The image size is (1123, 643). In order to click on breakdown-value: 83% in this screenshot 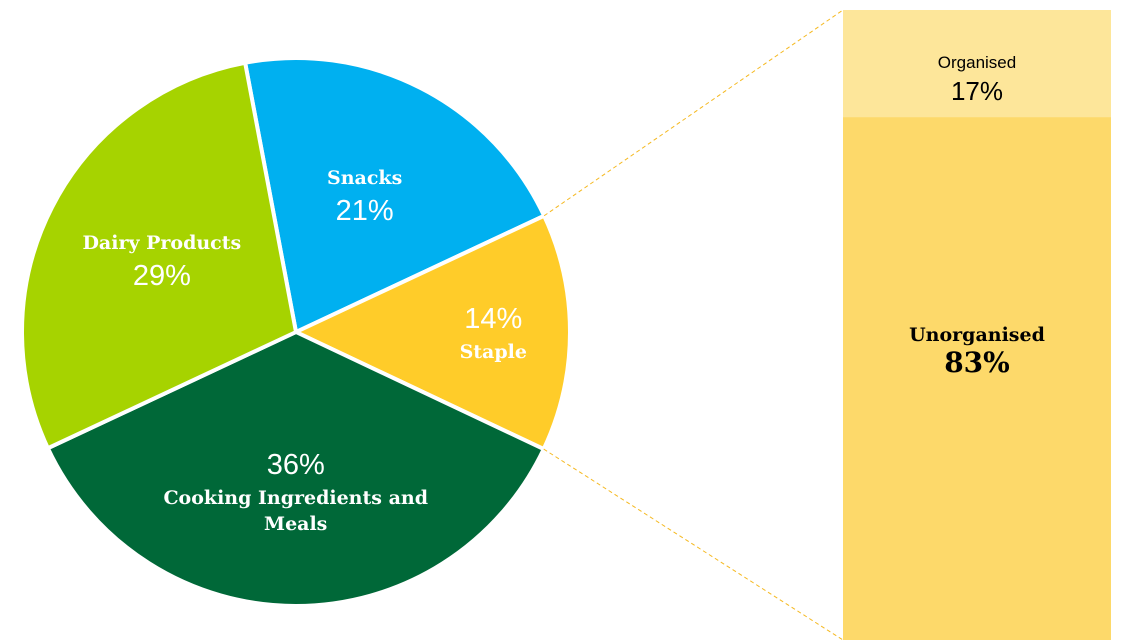, I will do `click(977, 363)`.